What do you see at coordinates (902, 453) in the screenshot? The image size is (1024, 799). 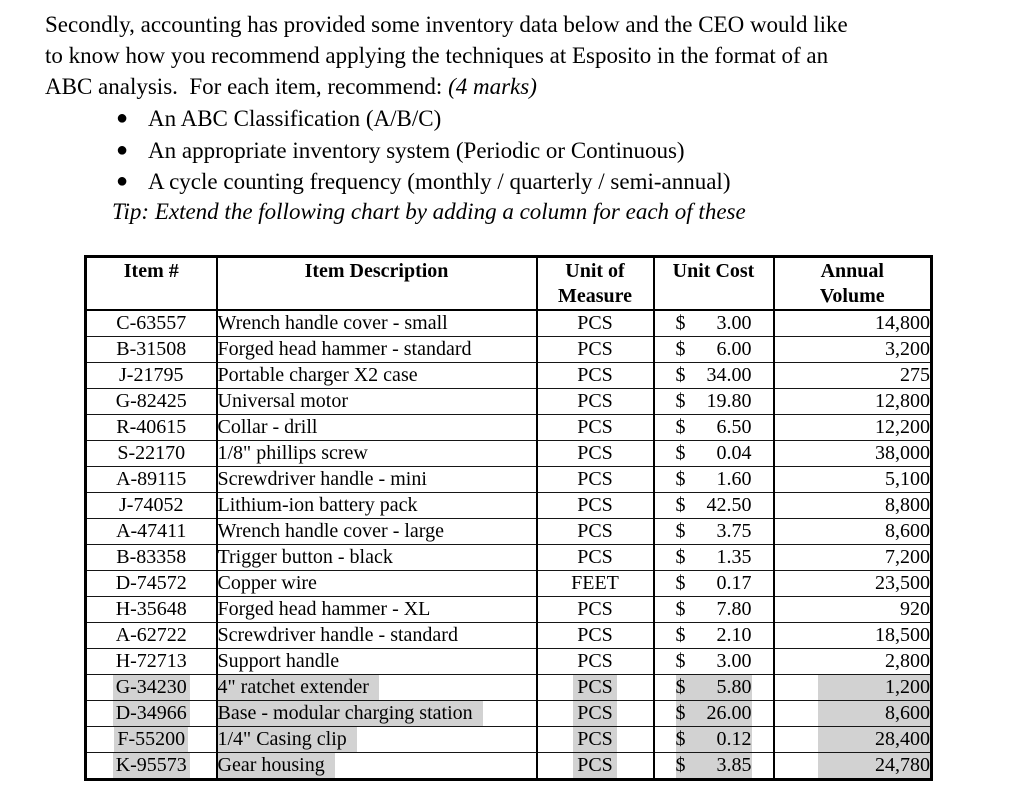 I see `annual-volume-value: 38,000` at bounding box center [902, 453].